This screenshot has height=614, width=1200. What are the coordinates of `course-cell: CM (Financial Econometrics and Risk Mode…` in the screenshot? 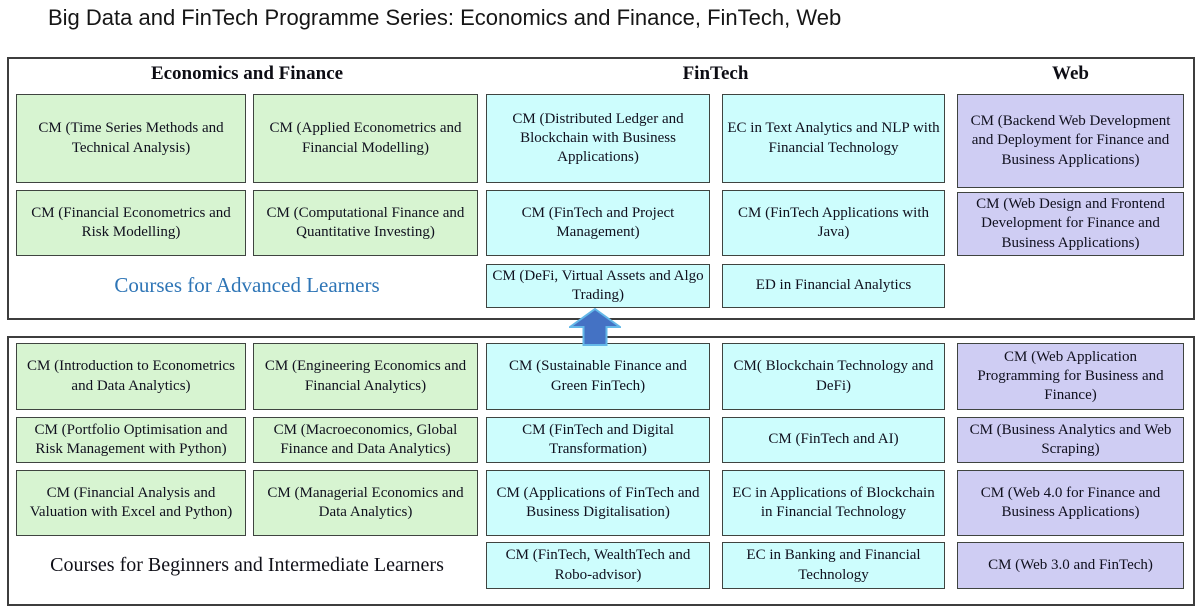 It's located at (131, 223).